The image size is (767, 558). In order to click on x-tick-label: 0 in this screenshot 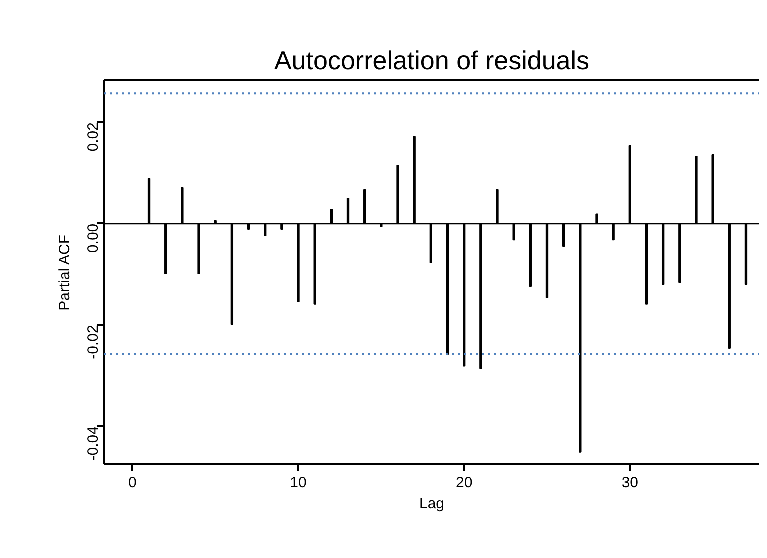, I will do `click(132, 483)`.